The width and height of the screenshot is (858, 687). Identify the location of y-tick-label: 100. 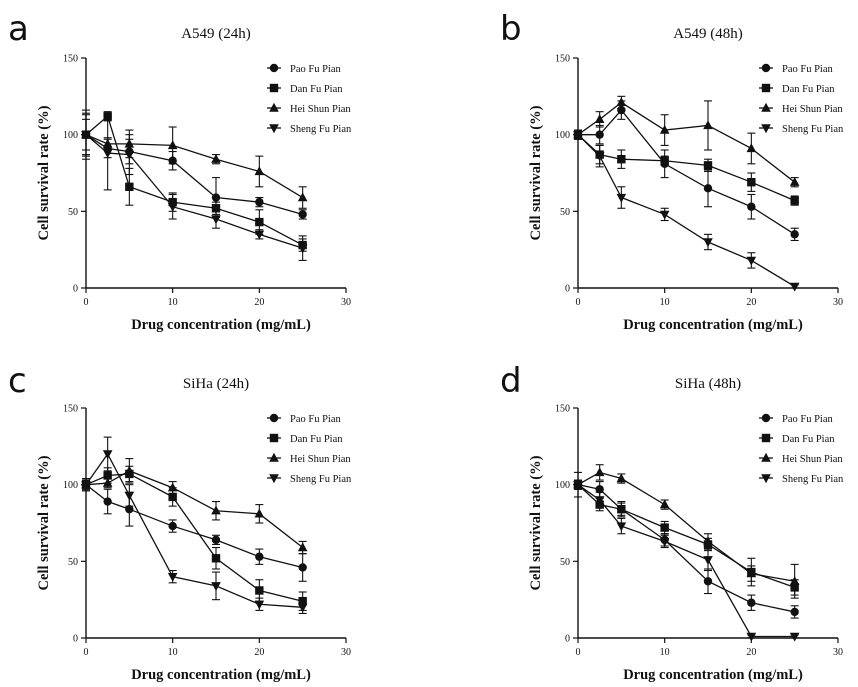
(70, 135).